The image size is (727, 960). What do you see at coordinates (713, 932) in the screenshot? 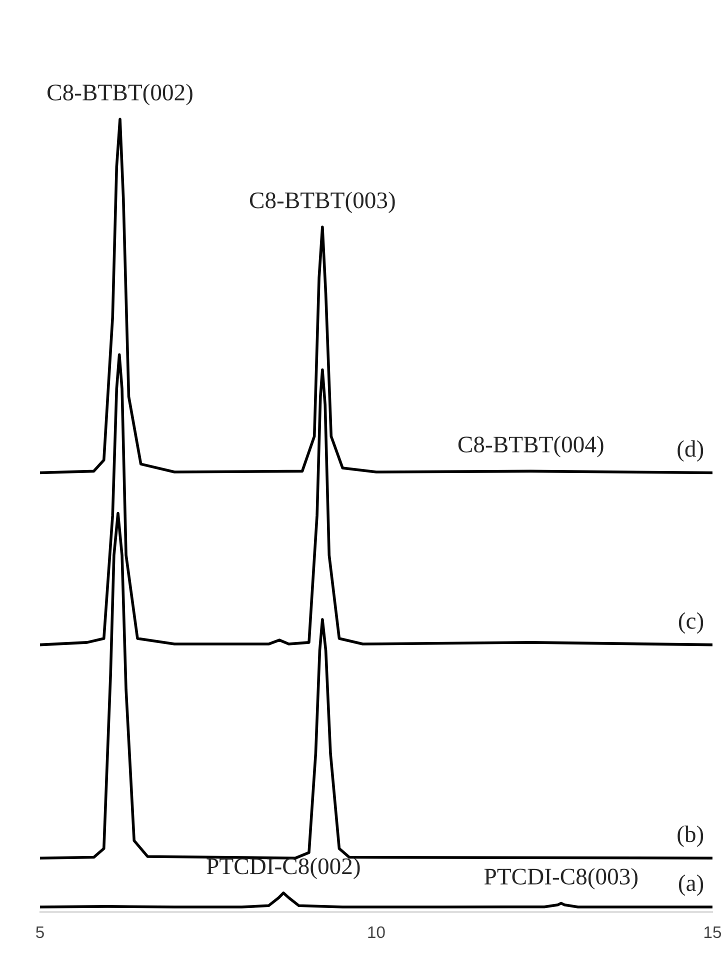
I see `x-tick-label: 15` at bounding box center [713, 932].